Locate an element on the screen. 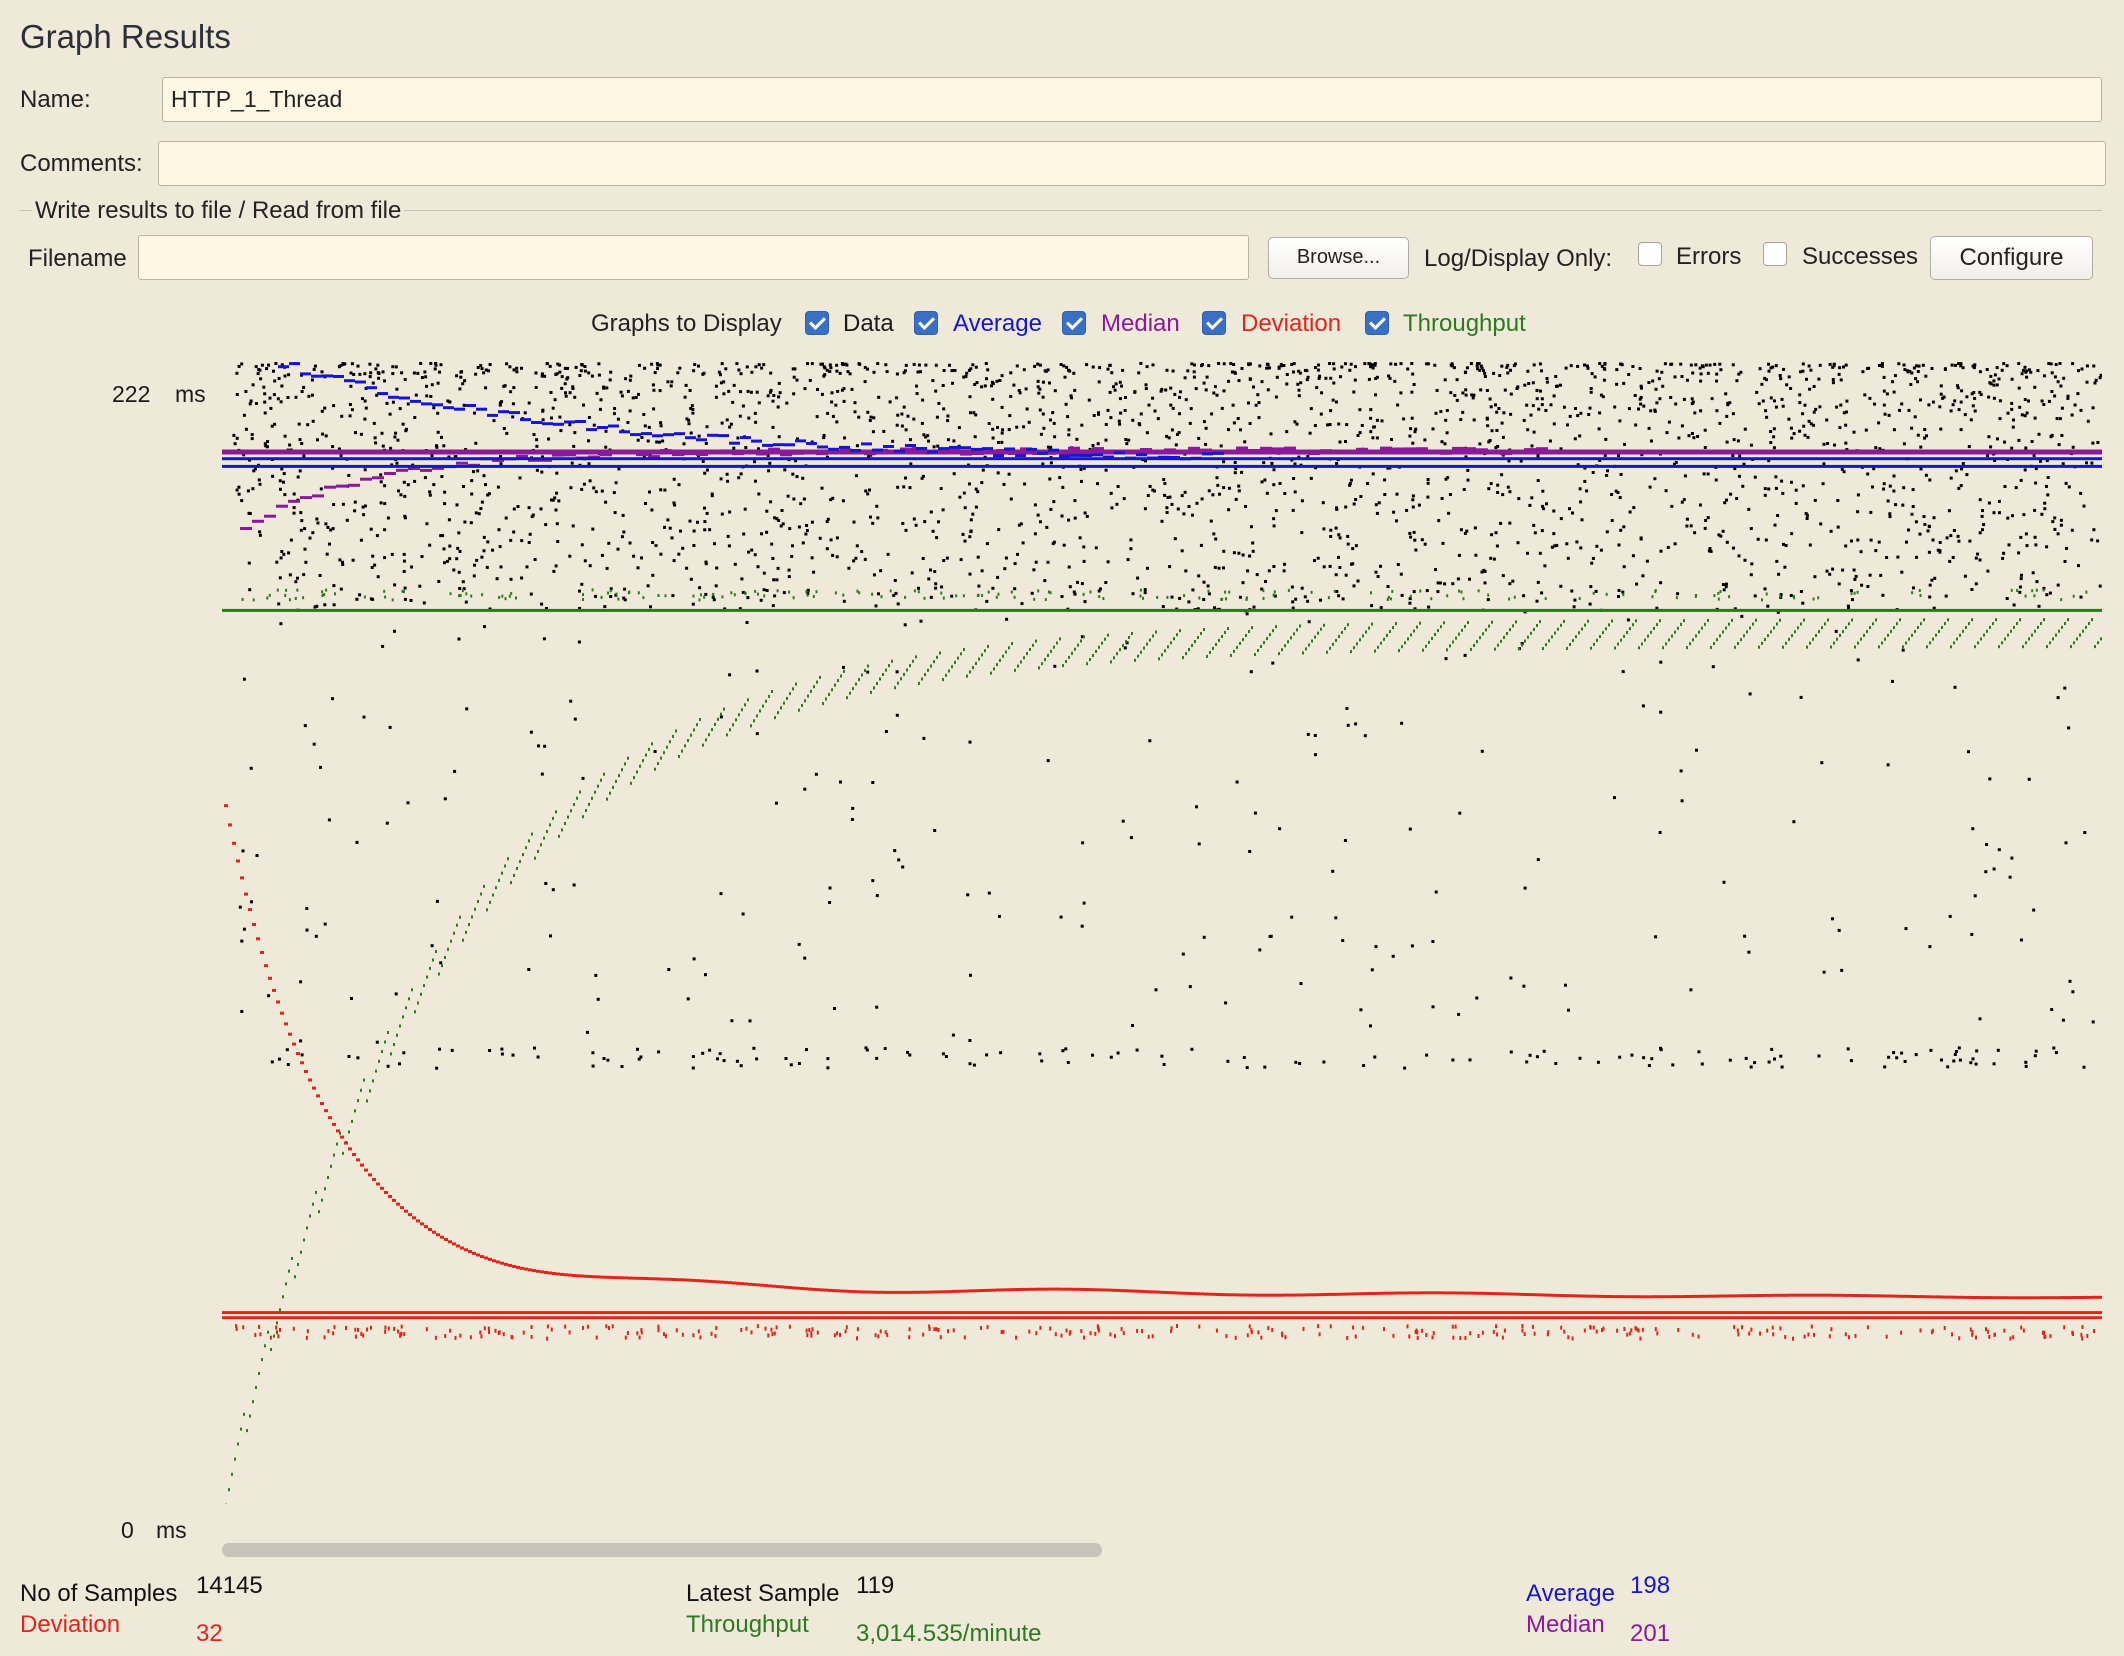 Image resolution: width=2124 pixels, height=1656 pixels. average-line is located at coordinates (1162, 459).